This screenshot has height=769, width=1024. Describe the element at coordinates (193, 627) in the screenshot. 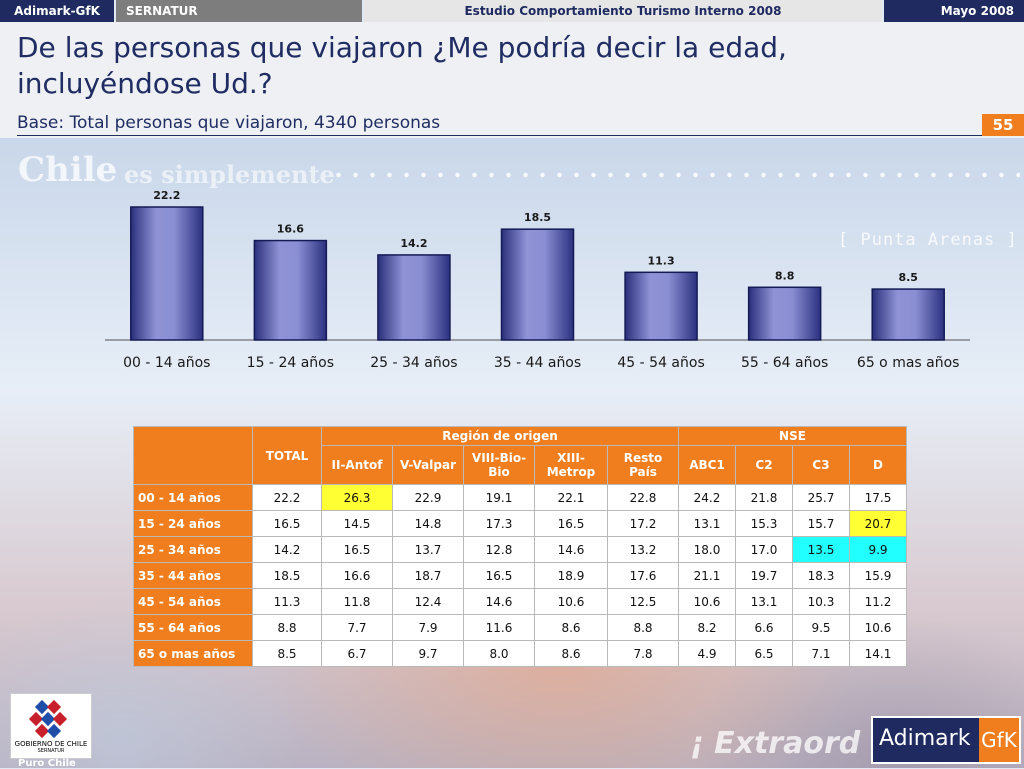

I see `row-label: 55 - 64 años` at that location.